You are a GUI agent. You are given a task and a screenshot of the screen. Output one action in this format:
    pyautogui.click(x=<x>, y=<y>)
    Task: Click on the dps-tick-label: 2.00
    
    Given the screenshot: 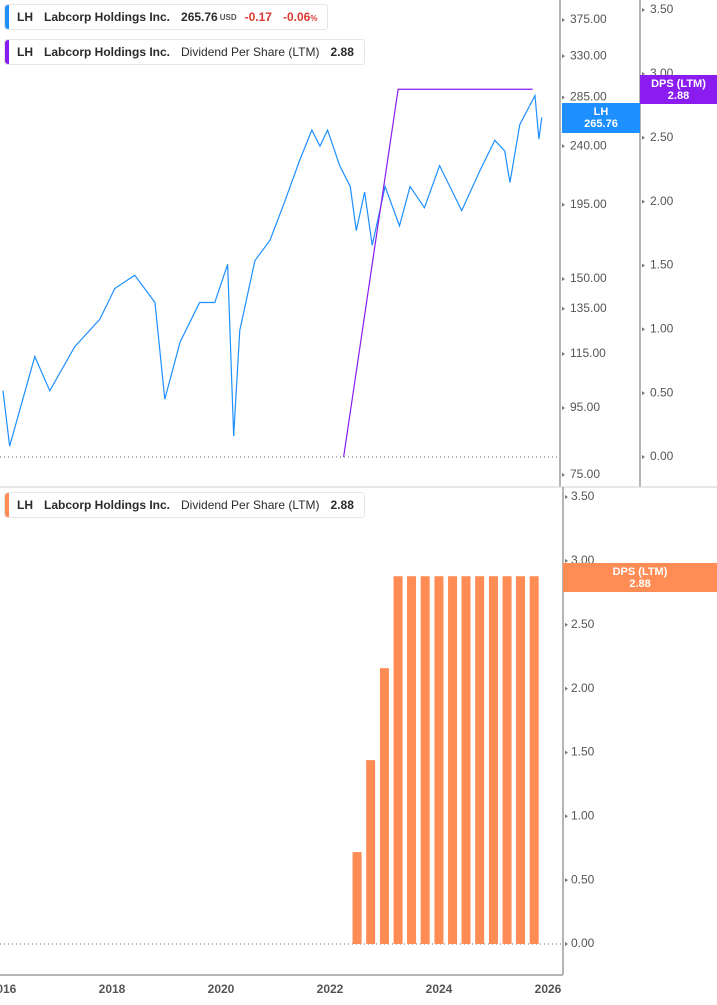 What is the action you would take?
    pyautogui.click(x=662, y=201)
    